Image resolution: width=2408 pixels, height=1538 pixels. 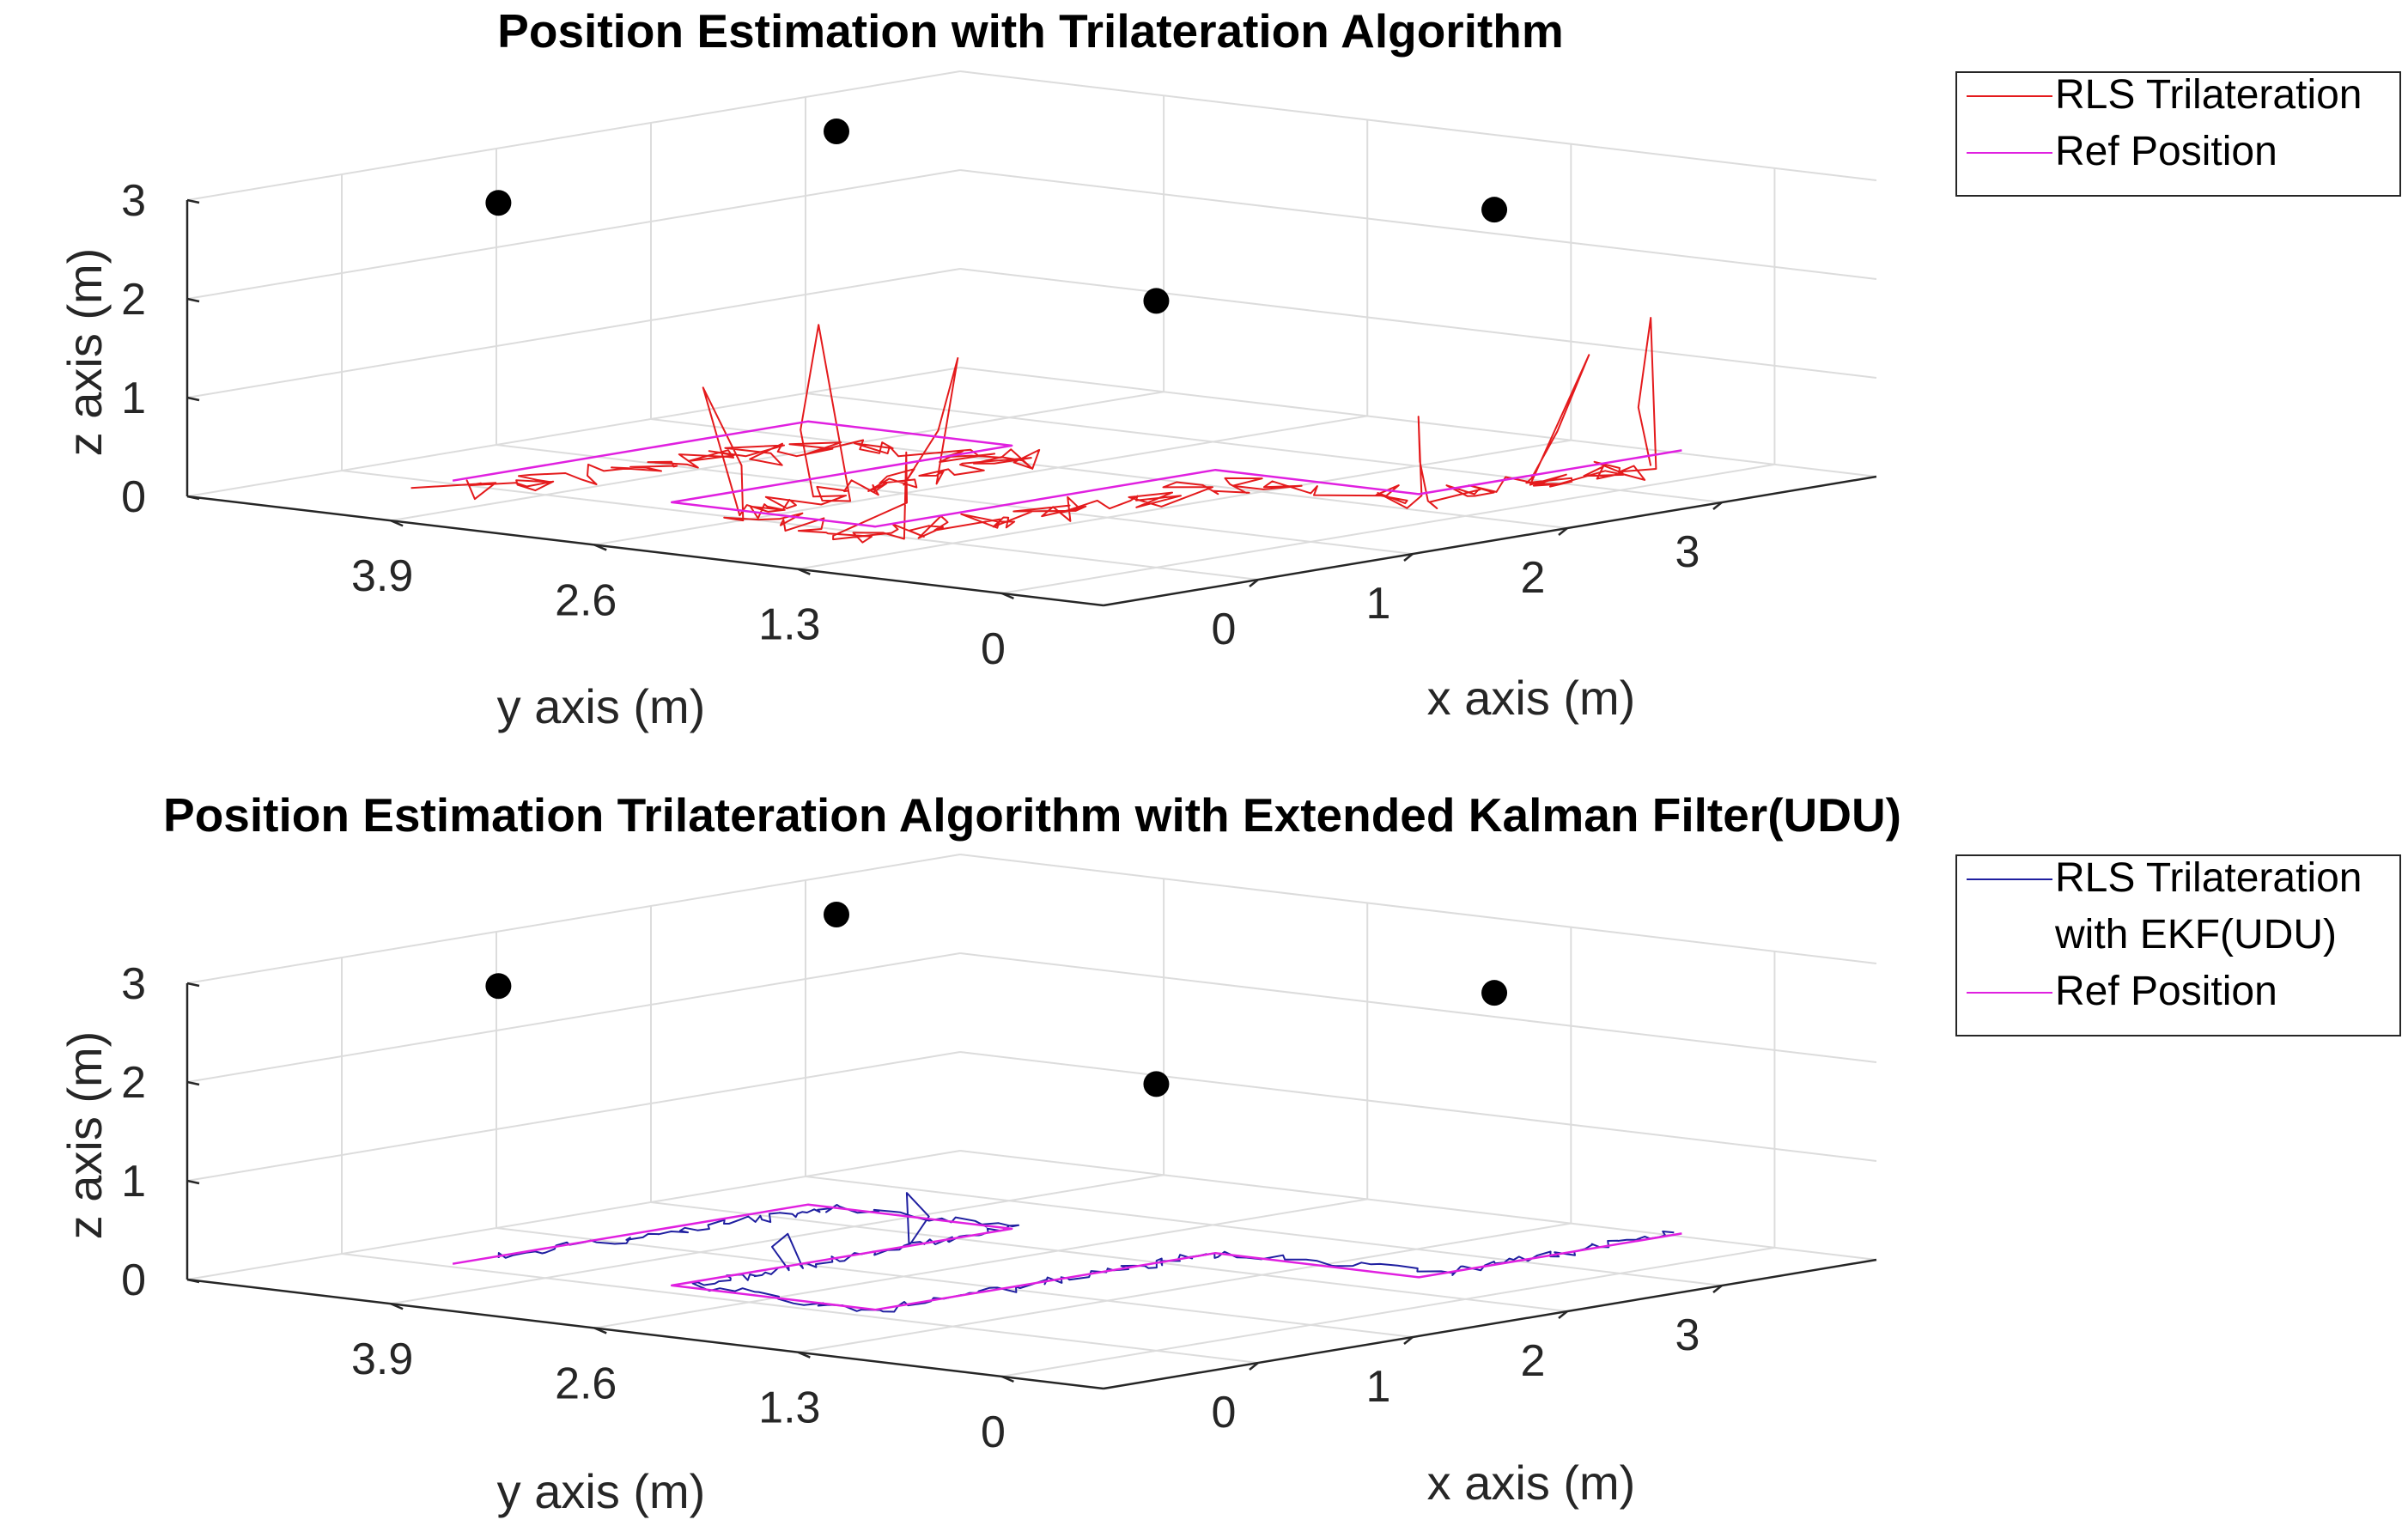 I want to click on legend: RLS Trilateration Ref Position, so click(x=2178, y=134).